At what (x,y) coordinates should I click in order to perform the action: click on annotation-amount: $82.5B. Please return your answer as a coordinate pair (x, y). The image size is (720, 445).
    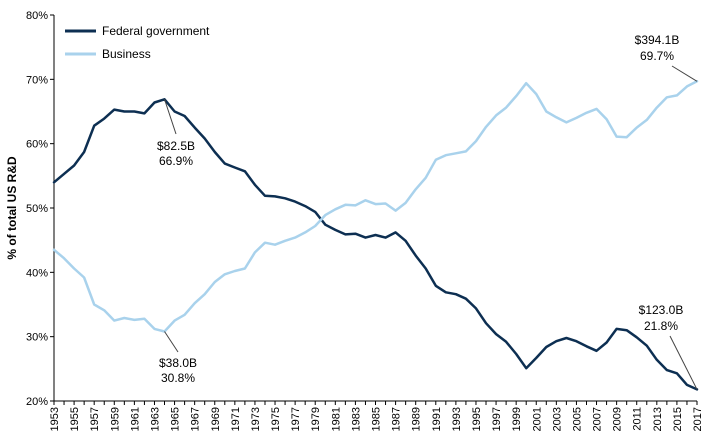
    Looking at the image, I should click on (176, 146).